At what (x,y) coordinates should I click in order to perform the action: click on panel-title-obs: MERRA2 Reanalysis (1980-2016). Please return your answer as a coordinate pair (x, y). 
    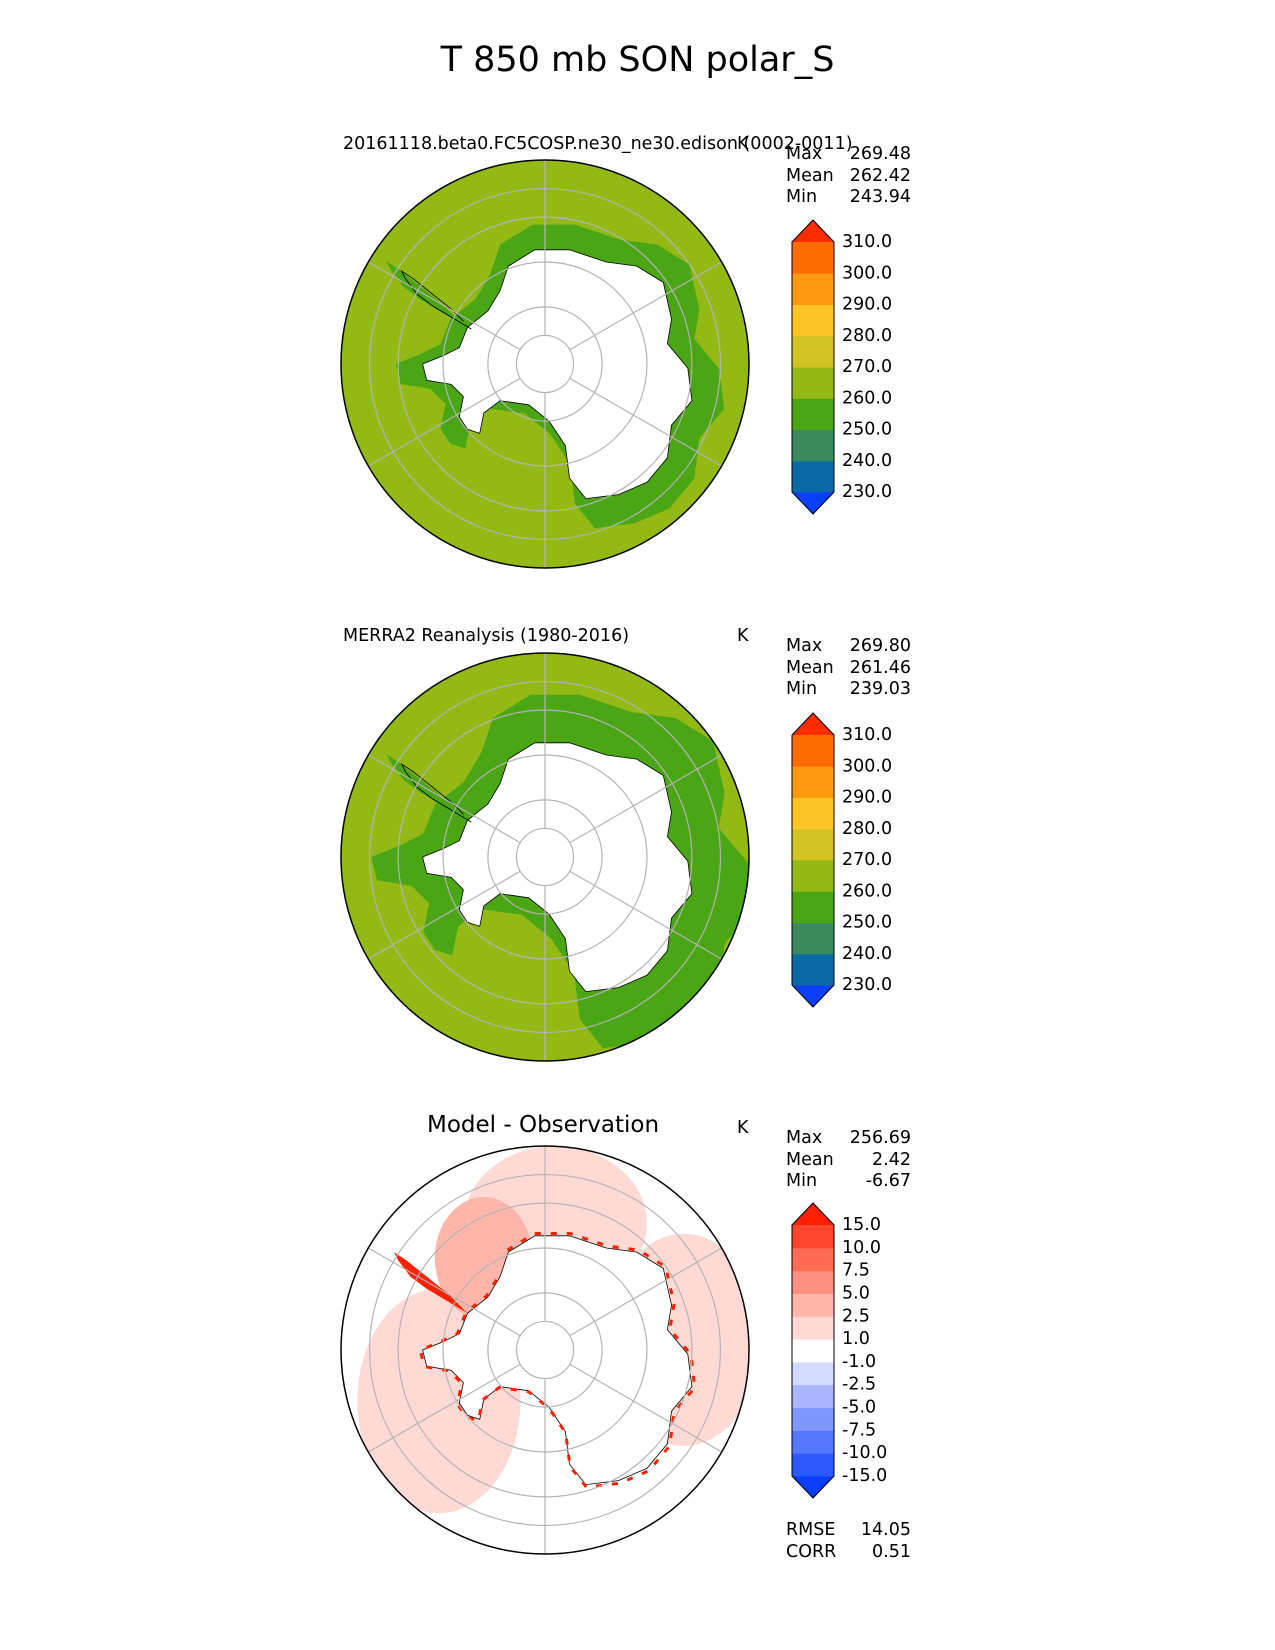
    Looking at the image, I should click on (486, 636).